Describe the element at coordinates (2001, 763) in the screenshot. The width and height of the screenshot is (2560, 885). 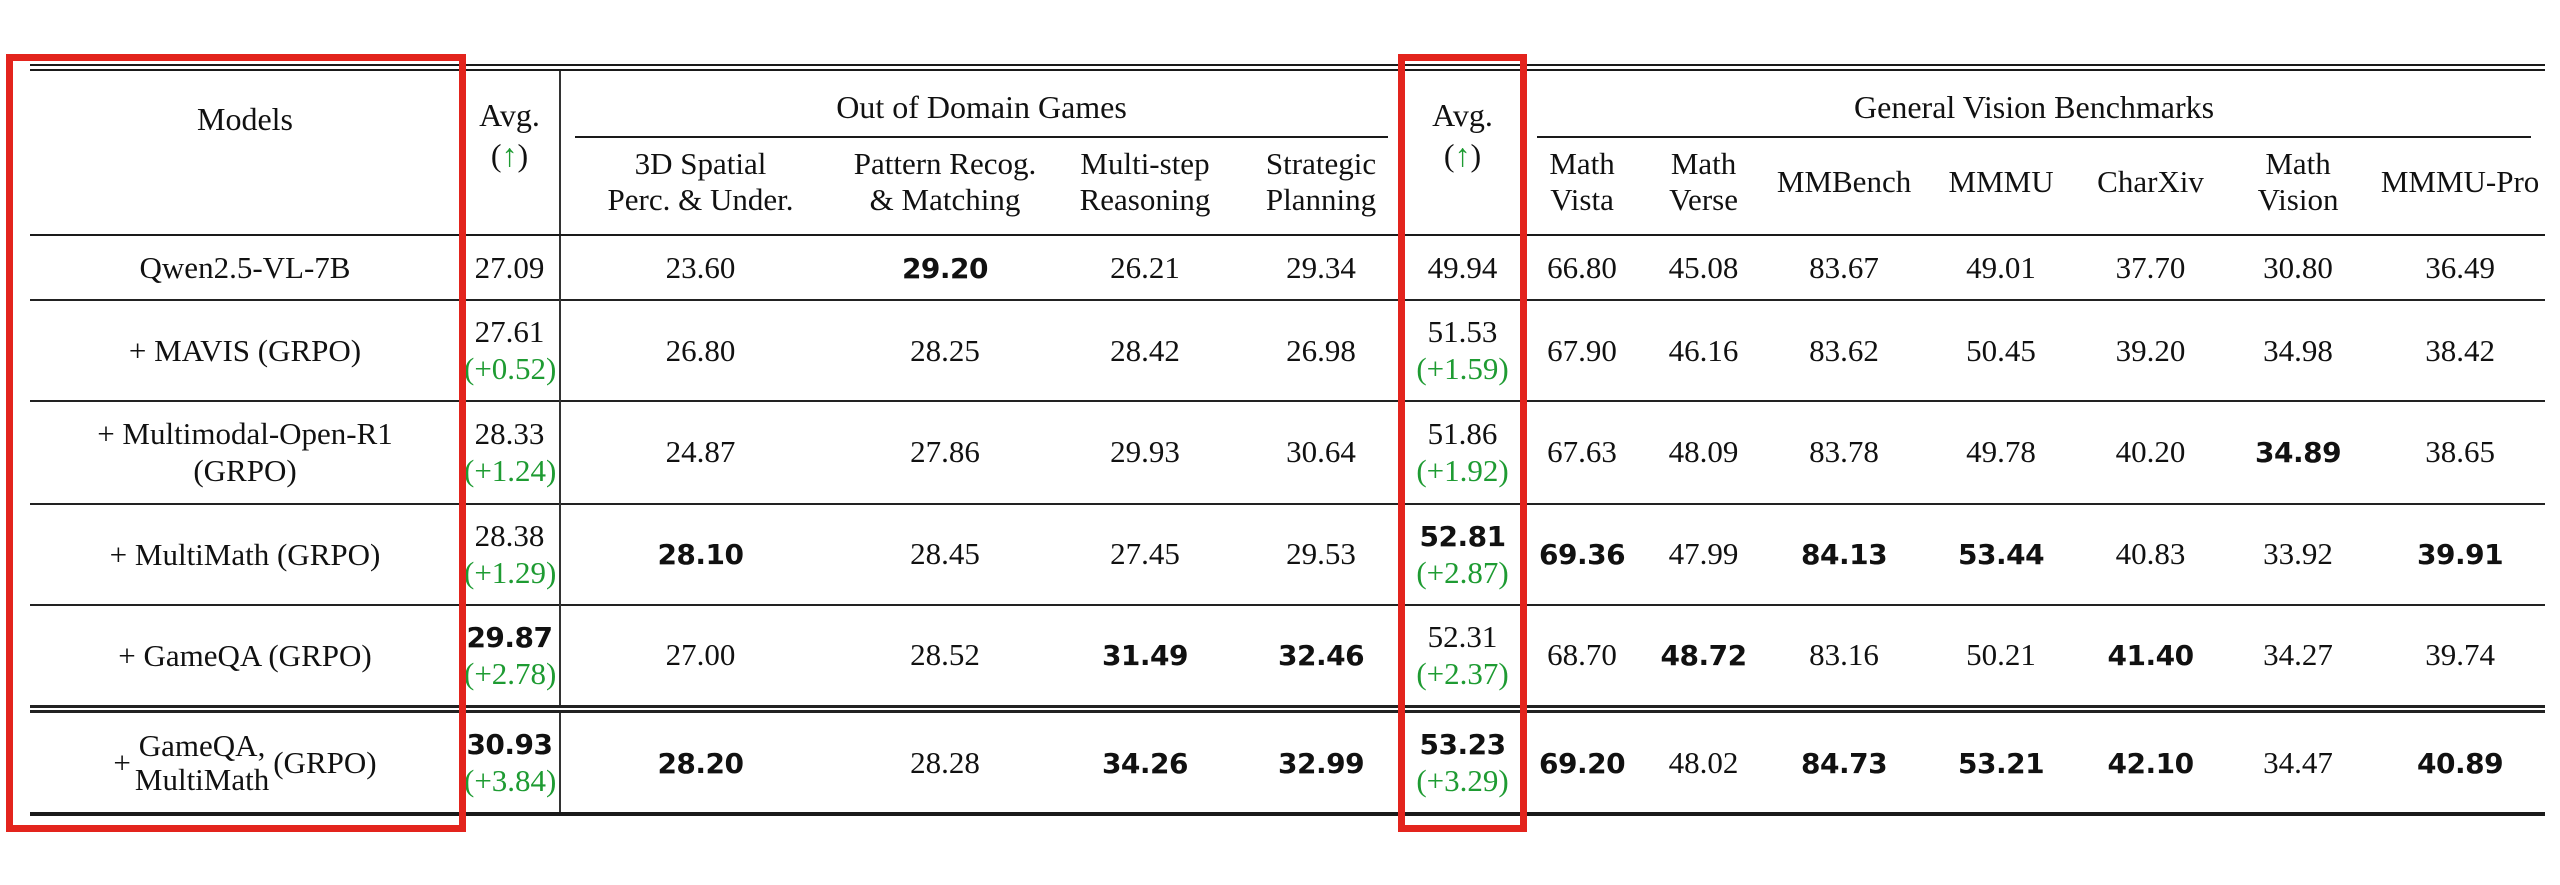
I see `score-value: 53.21` at that location.